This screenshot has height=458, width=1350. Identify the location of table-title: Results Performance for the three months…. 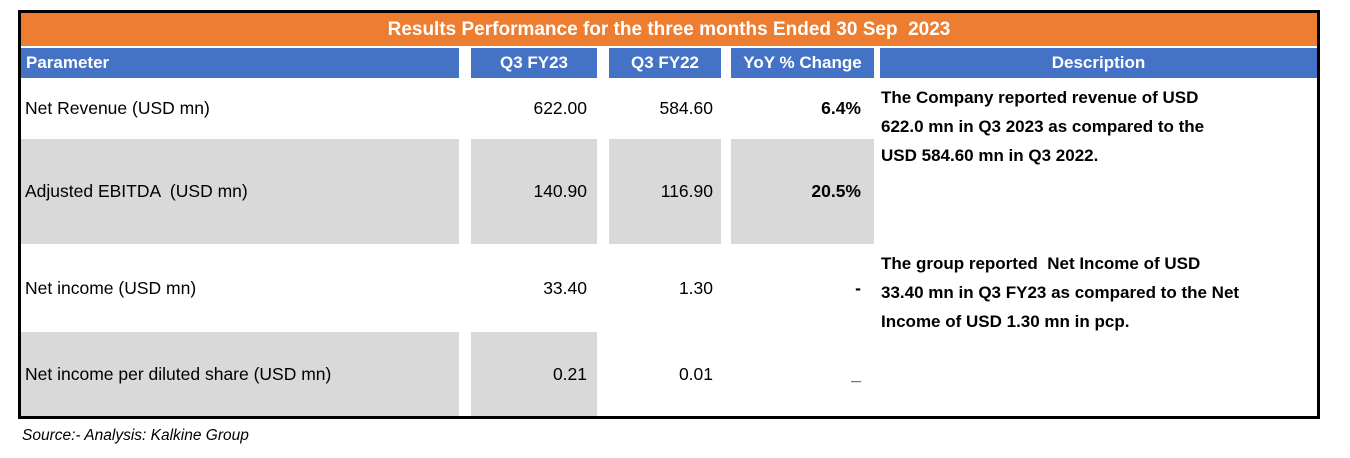
(669, 29).